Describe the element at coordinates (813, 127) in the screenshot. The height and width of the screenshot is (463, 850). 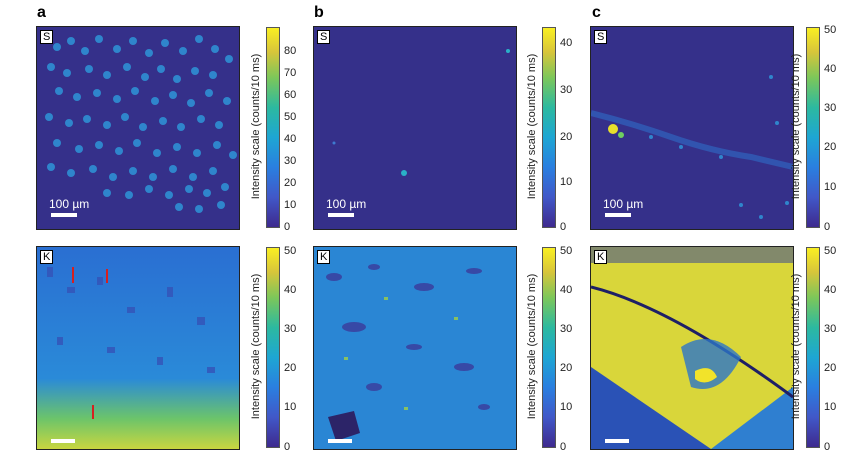
I see `colorbar-c-top` at that location.